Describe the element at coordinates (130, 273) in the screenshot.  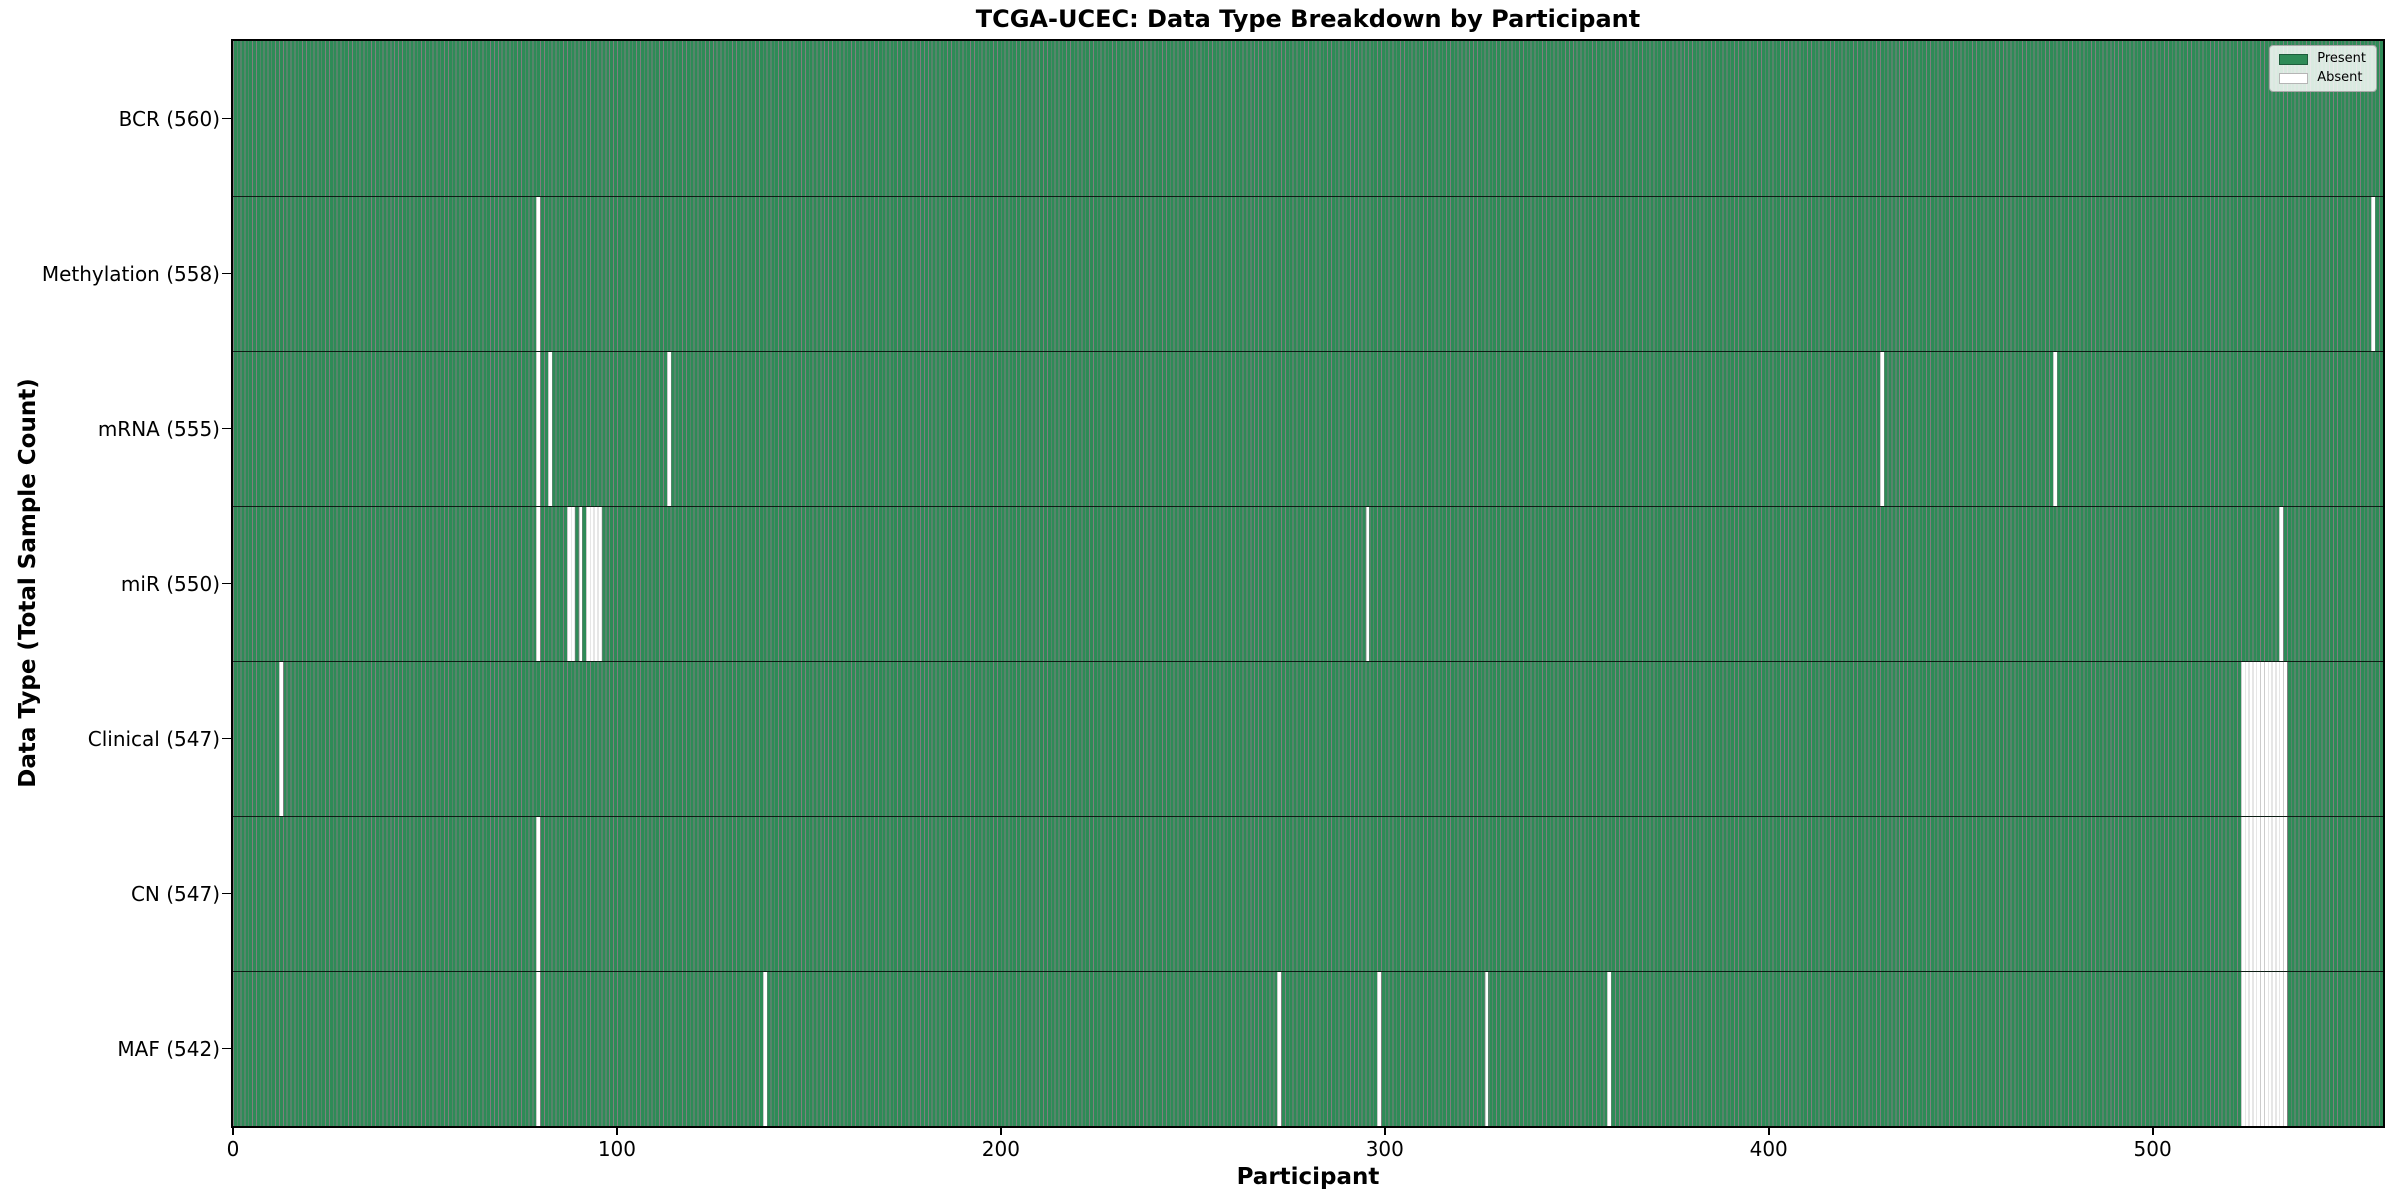
I see `y-tick-label: Methylation (558)` at that location.